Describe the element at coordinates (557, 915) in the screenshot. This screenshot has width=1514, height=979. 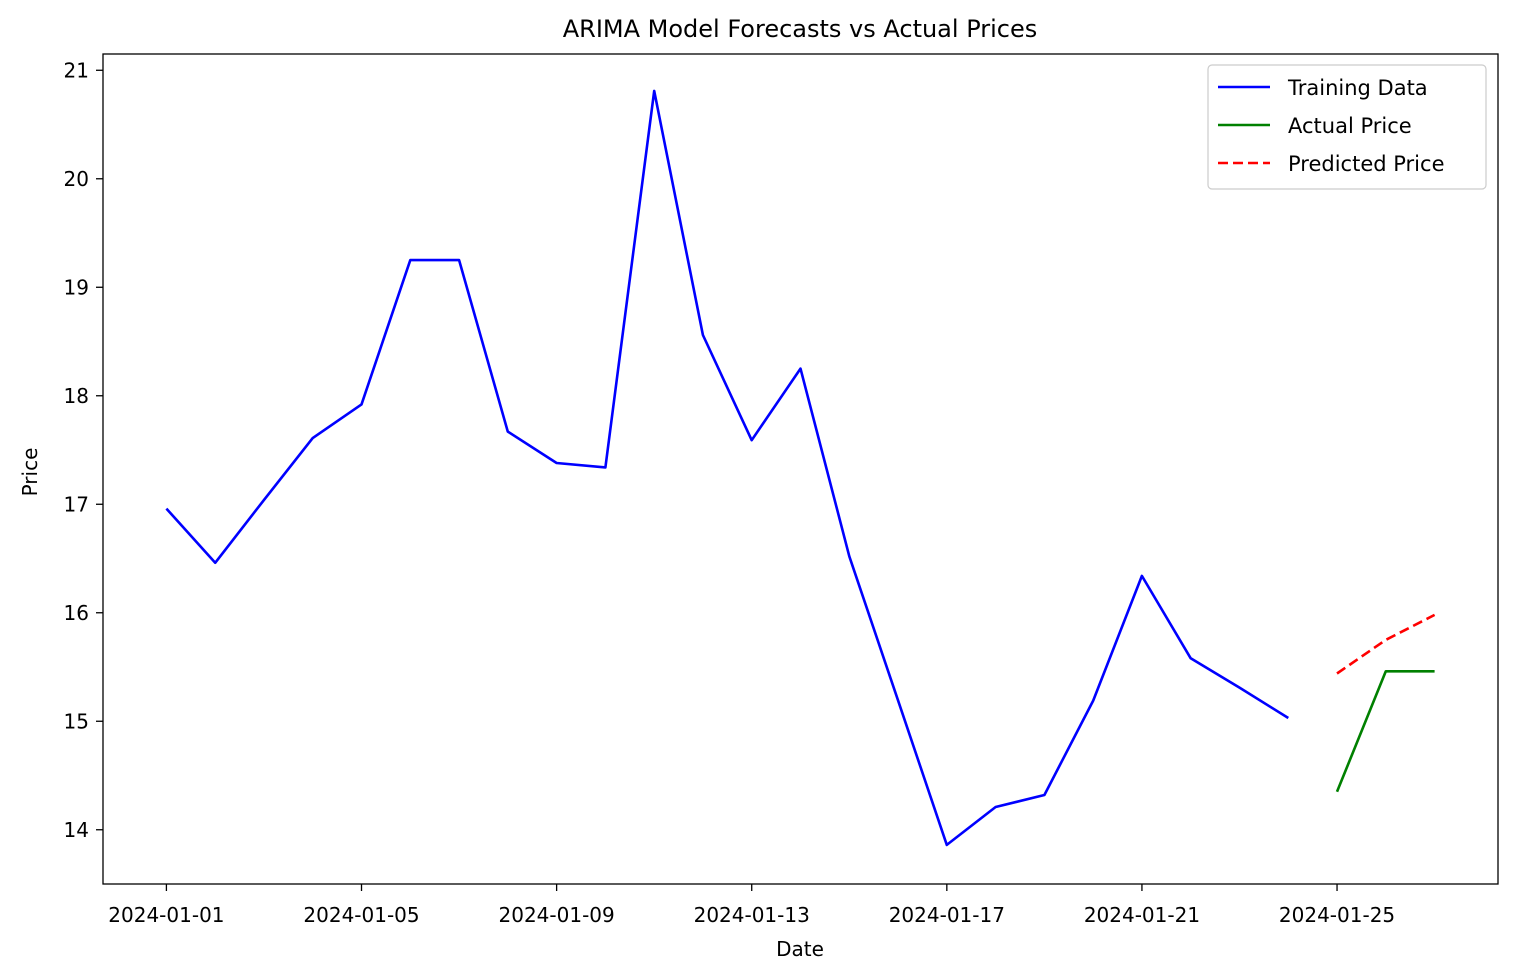
I see `x-tick-label: 2024-01-09` at that location.